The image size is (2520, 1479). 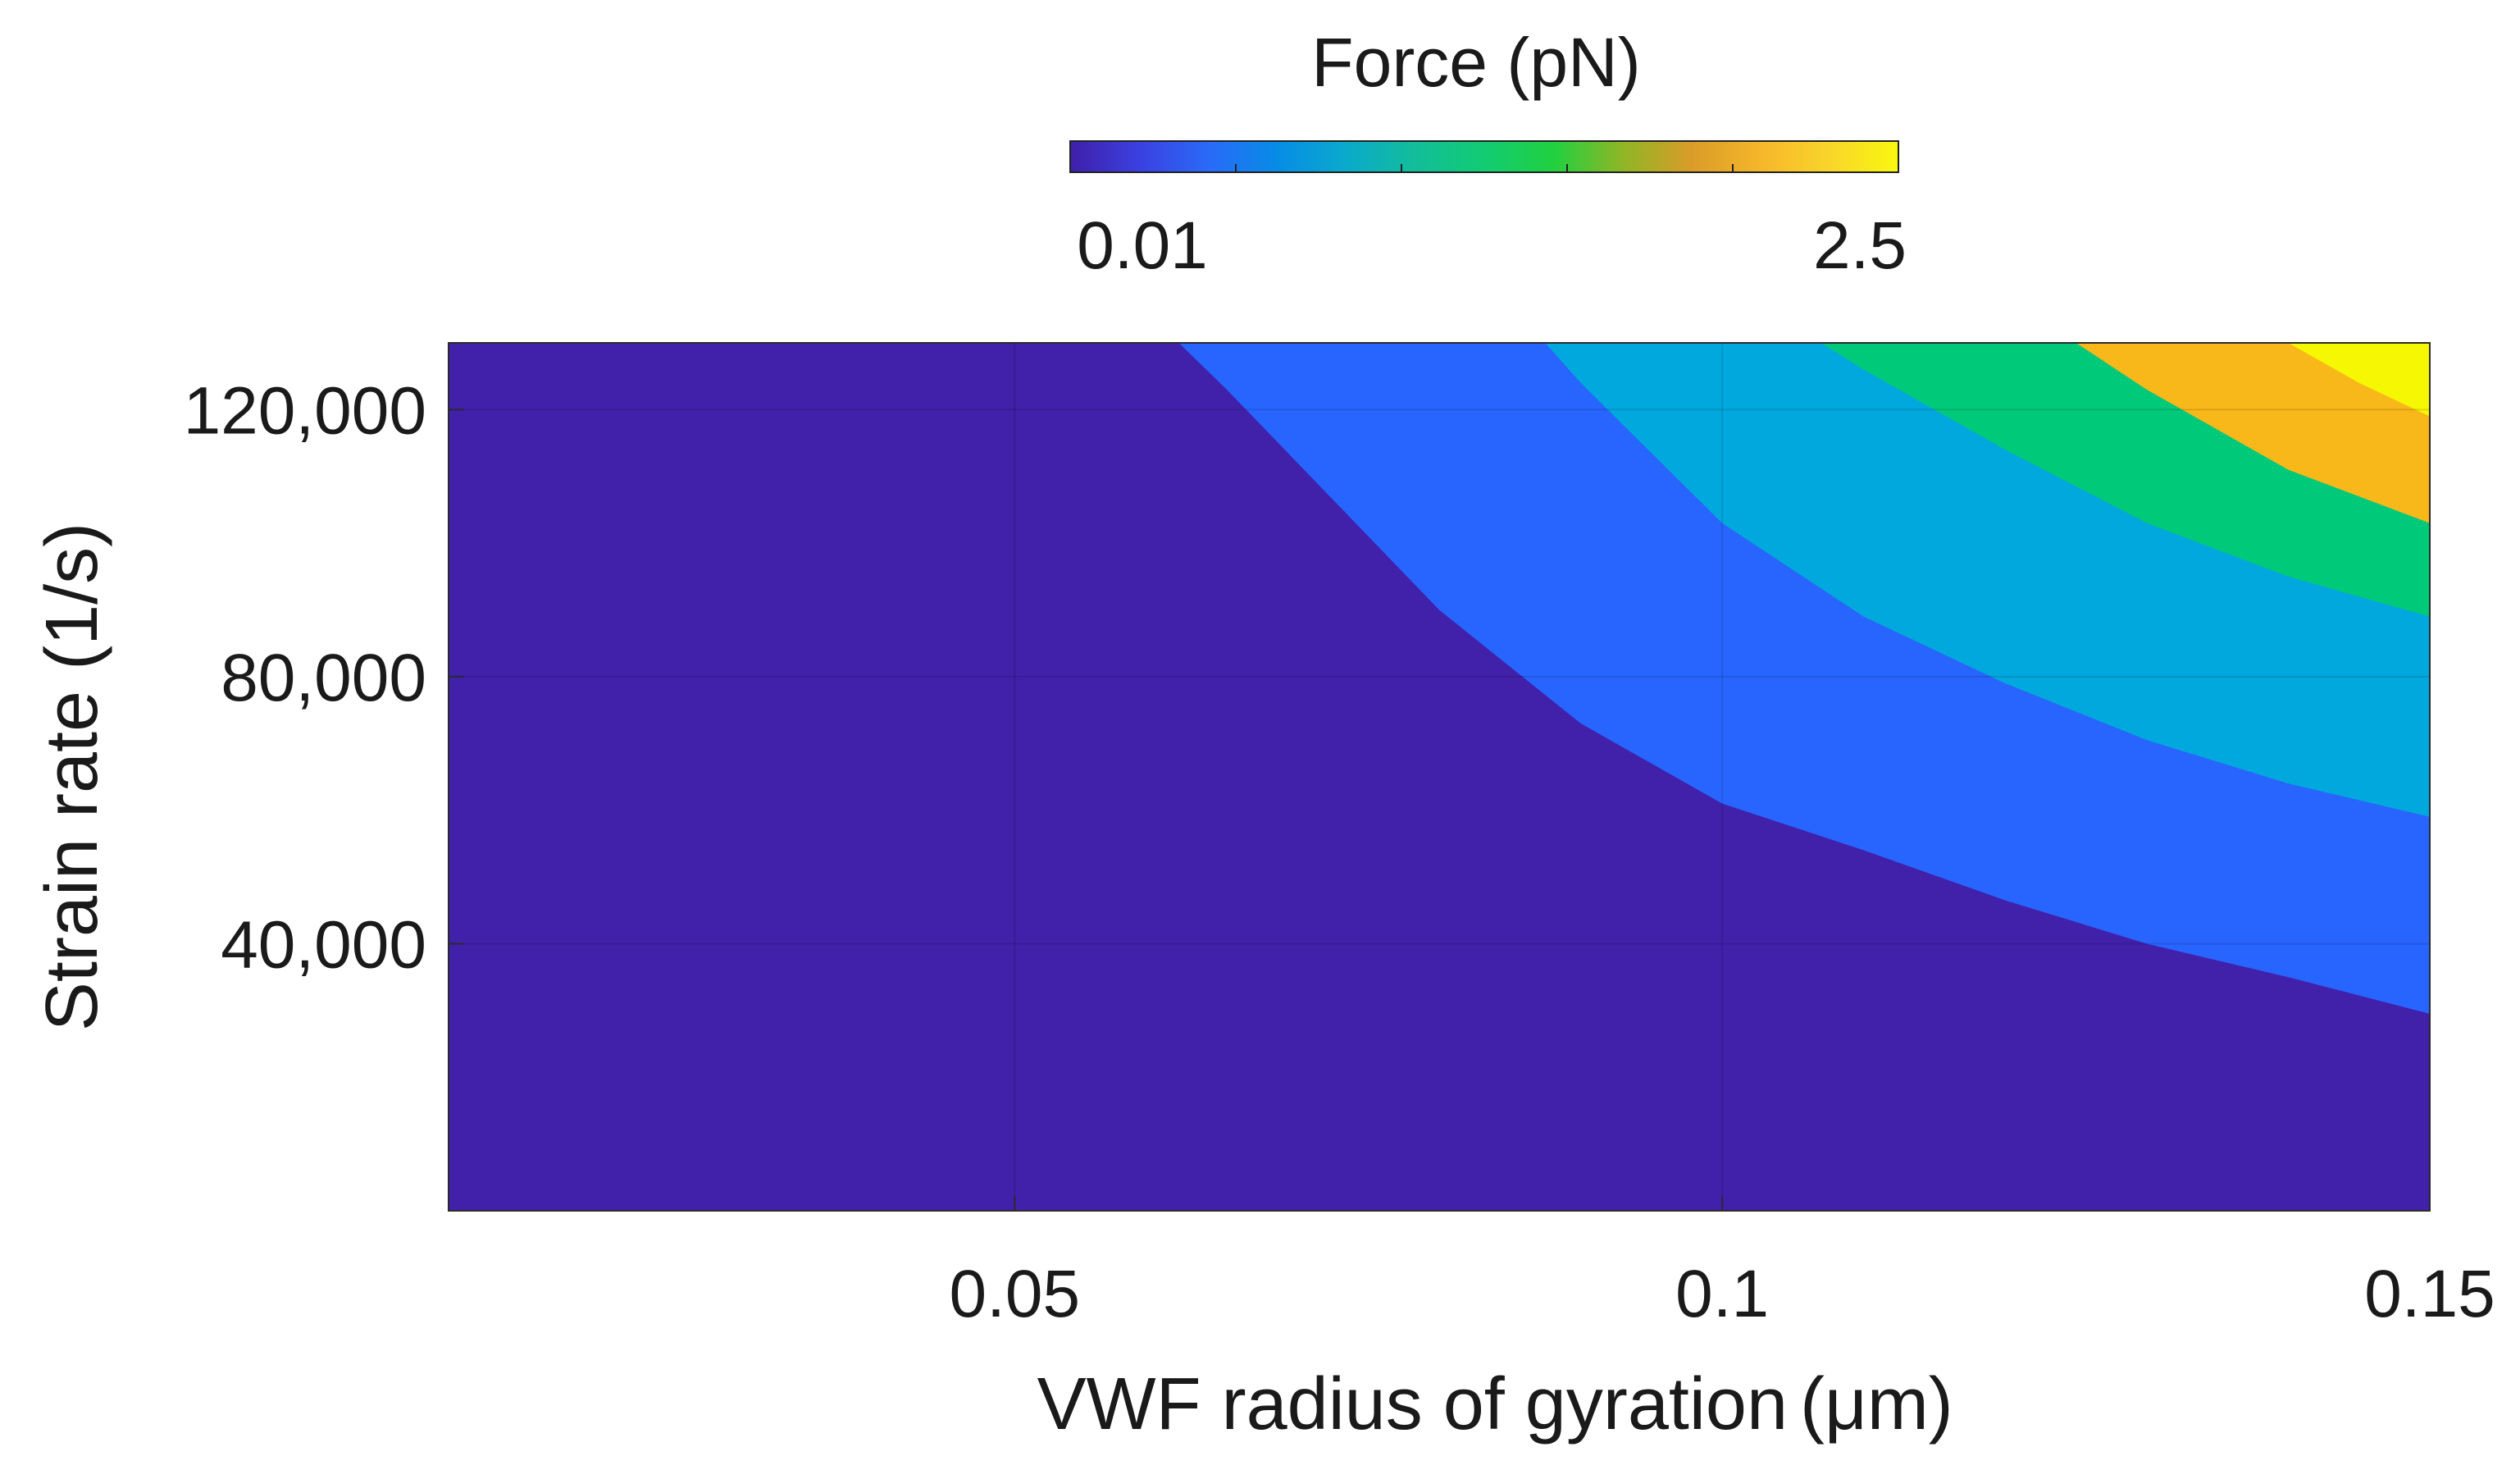 What do you see at coordinates (323, 944) in the screenshot?
I see `y-tick-label: 40,000` at bounding box center [323, 944].